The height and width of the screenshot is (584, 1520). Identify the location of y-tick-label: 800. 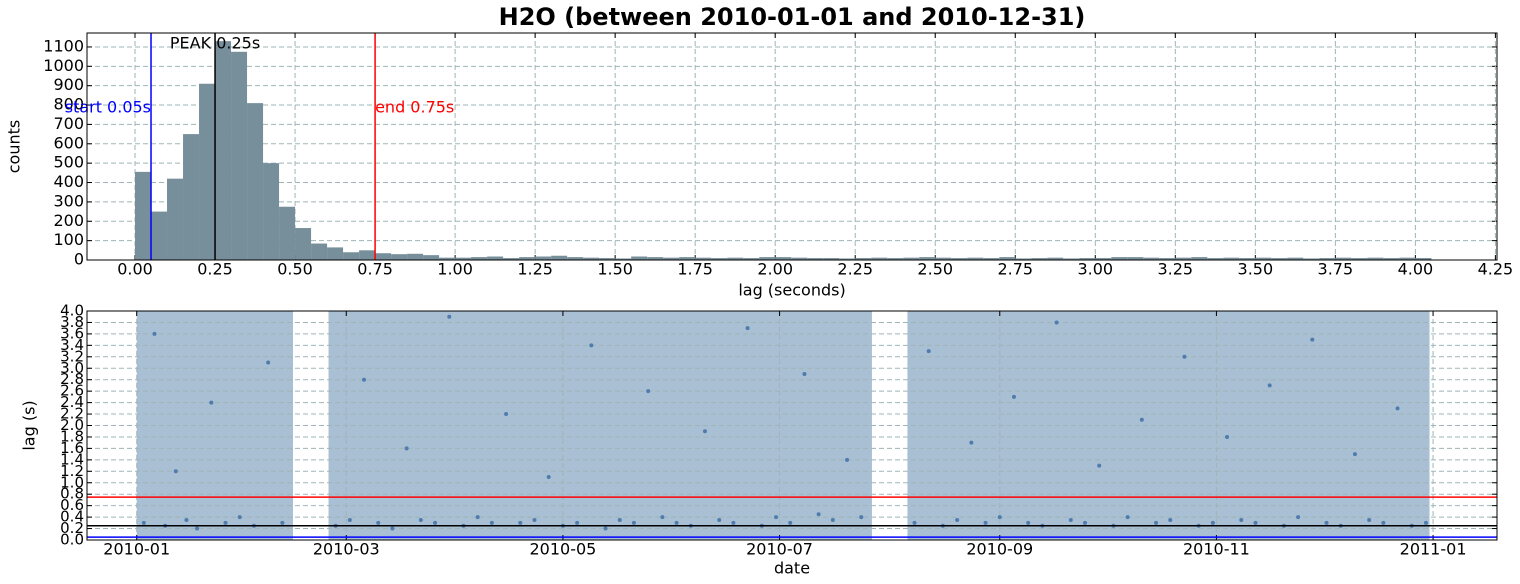
(68, 104).